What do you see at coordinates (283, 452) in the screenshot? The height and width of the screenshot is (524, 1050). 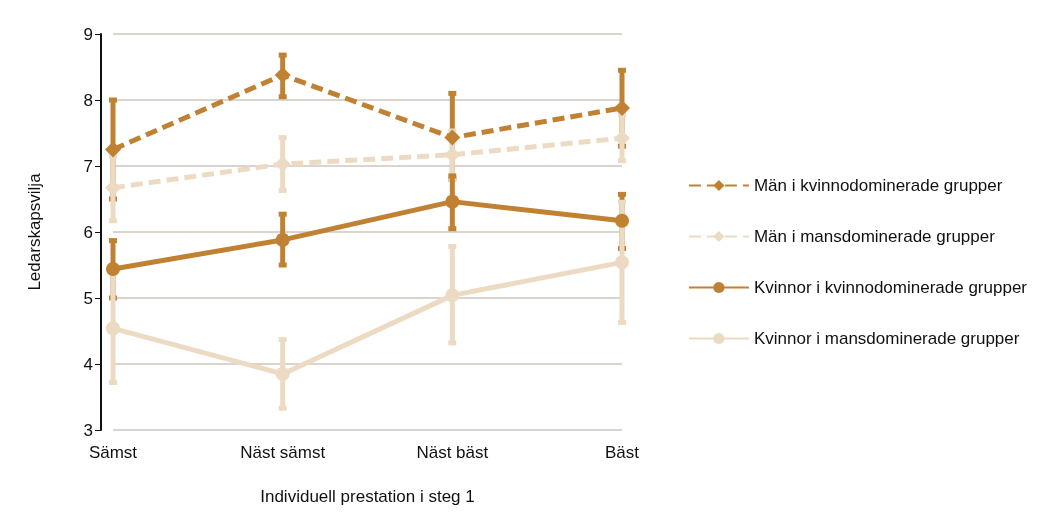 I see `x-tick-label: Näst sämst` at bounding box center [283, 452].